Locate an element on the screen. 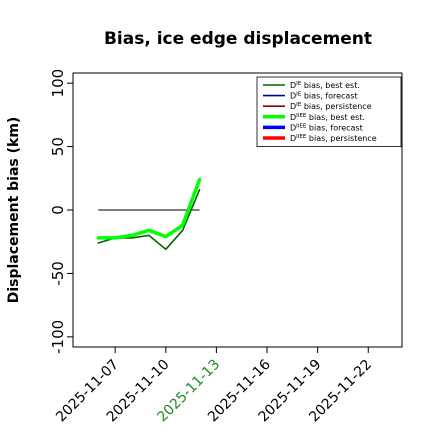  y-tick-label: 50 is located at coordinates (58, 146).